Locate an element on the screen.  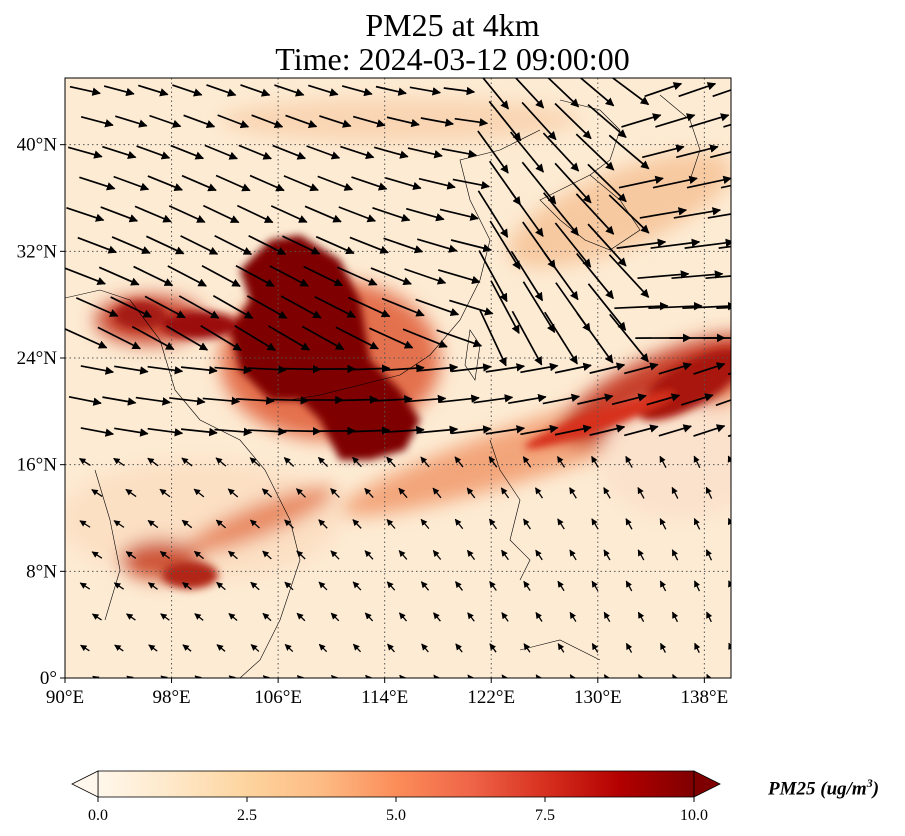
colorbar-tick-label: 10.0 is located at coordinates (694, 815).